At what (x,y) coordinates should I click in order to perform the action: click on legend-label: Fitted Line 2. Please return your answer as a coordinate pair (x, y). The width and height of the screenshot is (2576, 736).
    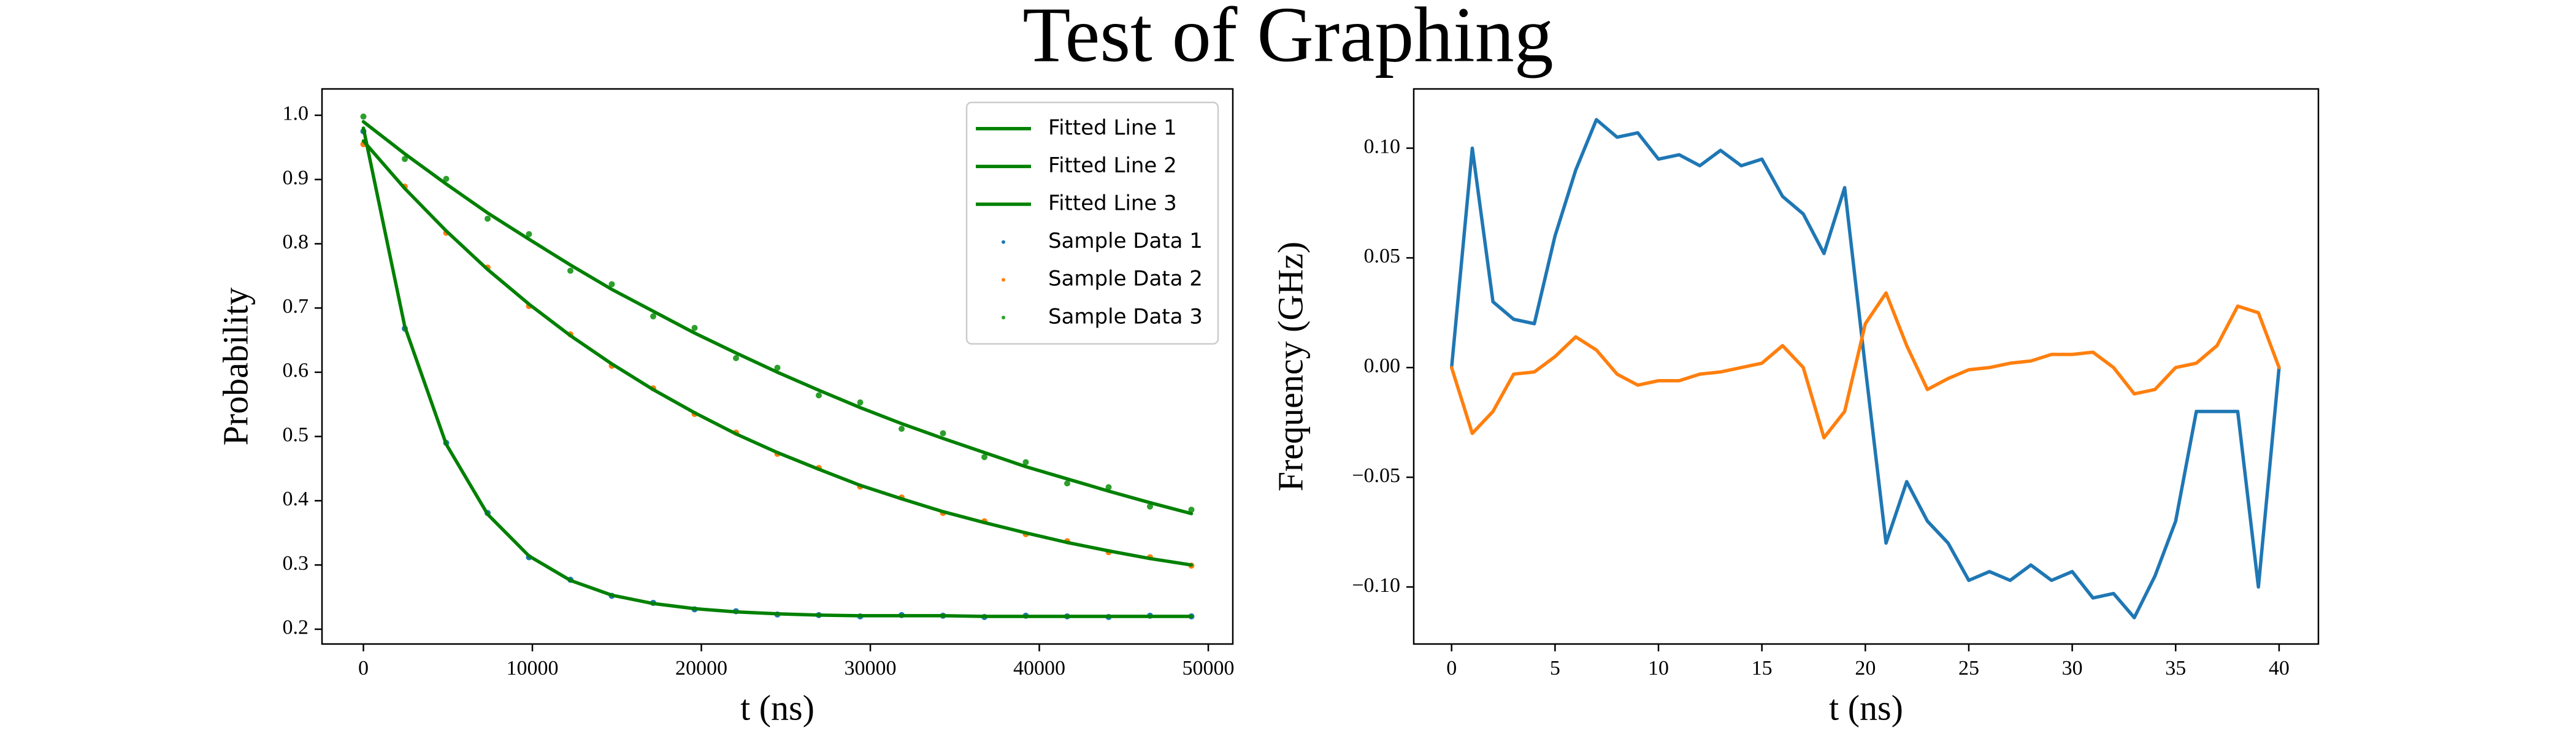
    Looking at the image, I should click on (1112, 165).